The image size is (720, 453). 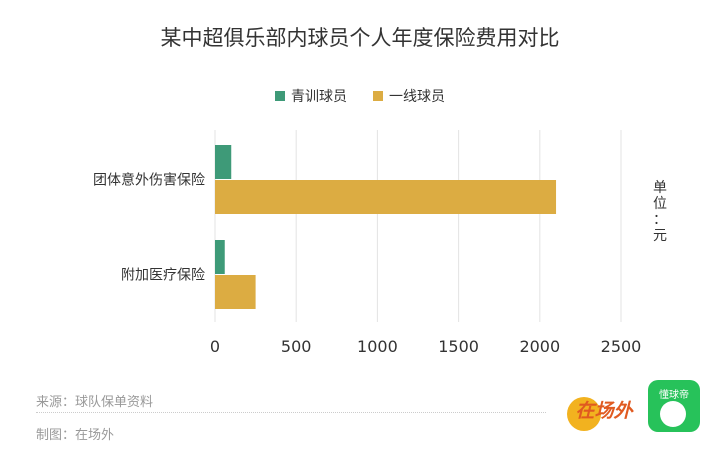 I want to click on x-tick-label: 500, so click(x=296, y=346).